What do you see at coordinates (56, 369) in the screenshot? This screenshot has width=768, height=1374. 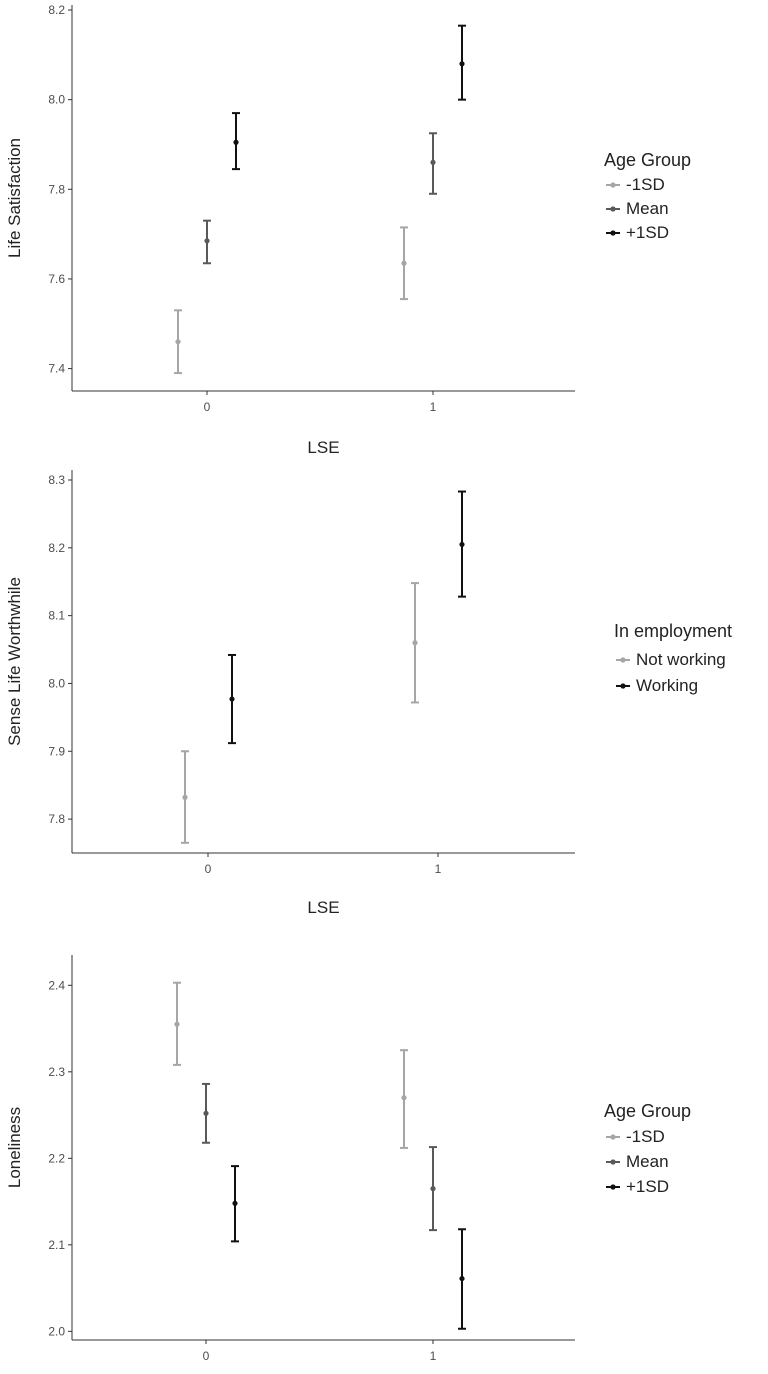 I see `y-tick-label: 7.4` at bounding box center [56, 369].